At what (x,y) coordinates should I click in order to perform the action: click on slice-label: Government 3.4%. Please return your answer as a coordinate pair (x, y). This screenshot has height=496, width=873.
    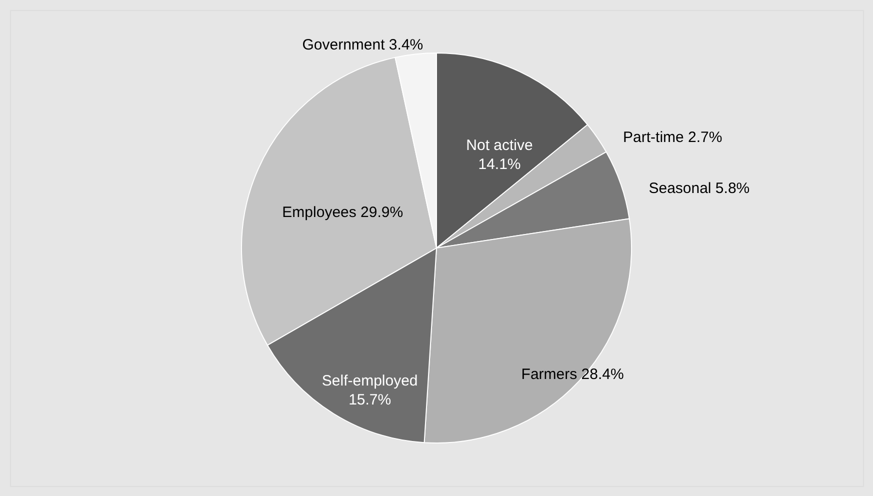
    Looking at the image, I should click on (363, 45).